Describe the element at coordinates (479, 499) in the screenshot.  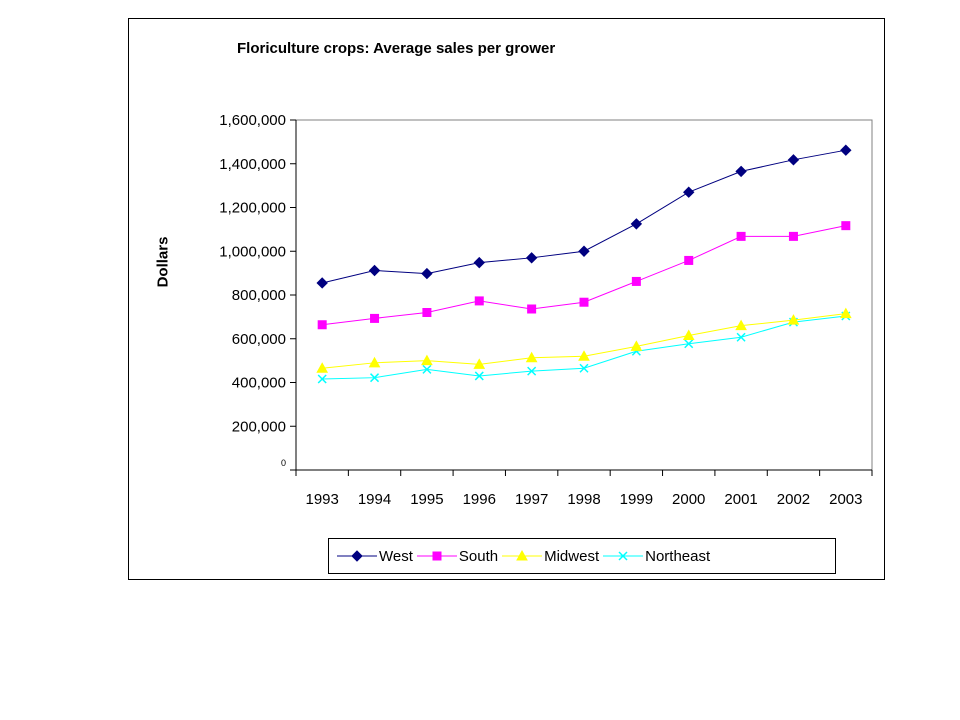
I see `x-tick-label: 1996` at that location.